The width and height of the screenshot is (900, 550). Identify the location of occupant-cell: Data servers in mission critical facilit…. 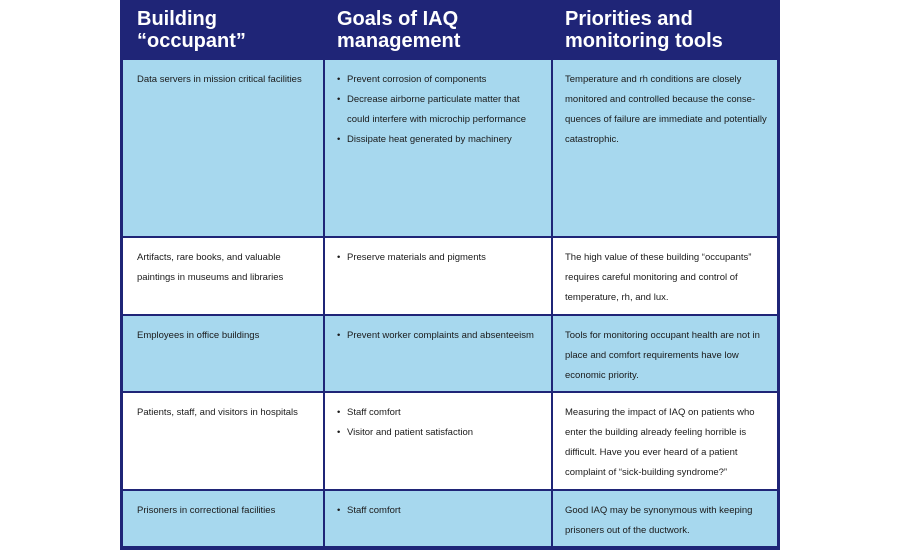
(223, 148).